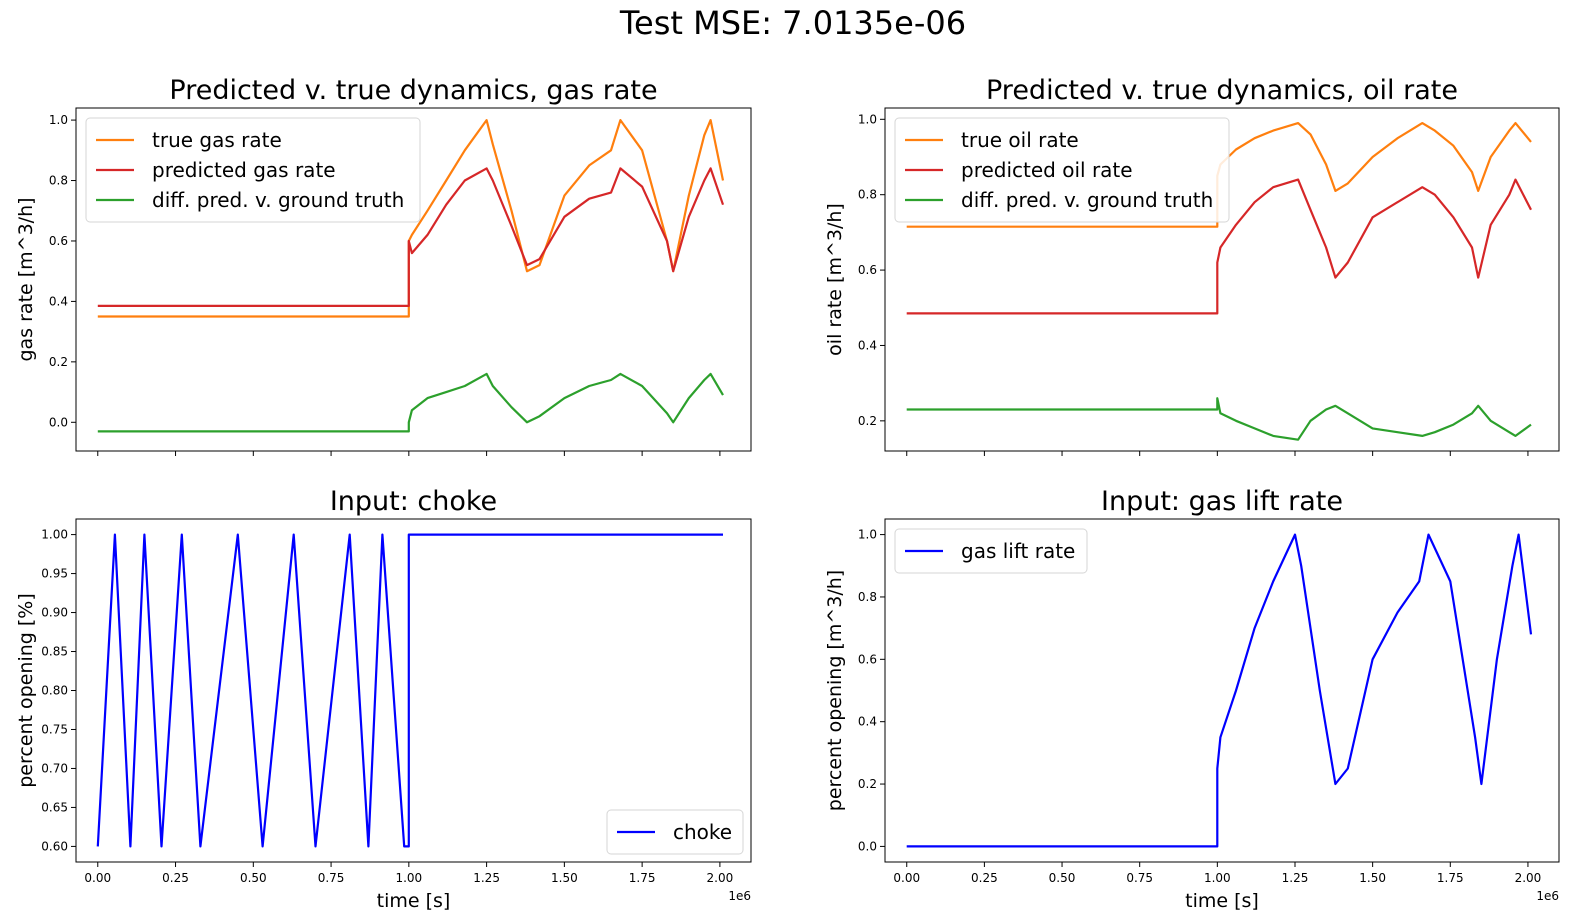  I want to click on chart-title: Predicted v. true dynamics, oil rate, so click(1222, 90).